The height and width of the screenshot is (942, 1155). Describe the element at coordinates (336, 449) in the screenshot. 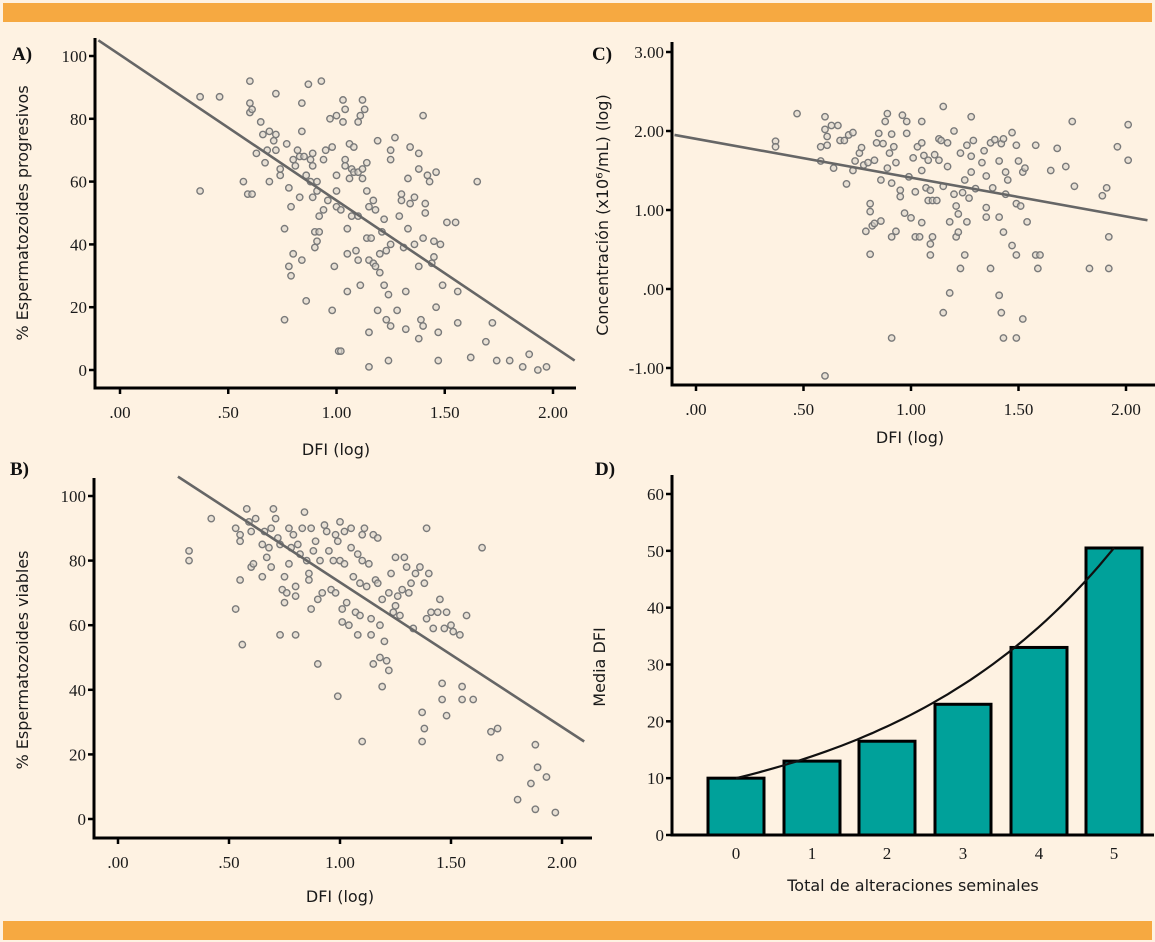

I see `x-axis-title-a: DFI (log)` at that location.